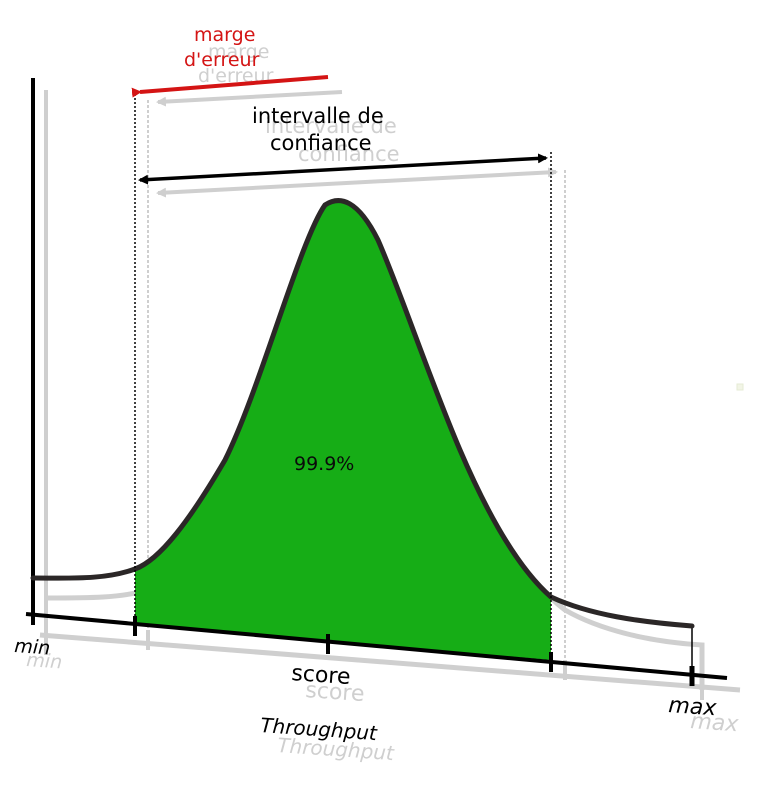 The width and height of the screenshot is (761, 788). I want to click on axis-max-label: max, so click(693, 707).